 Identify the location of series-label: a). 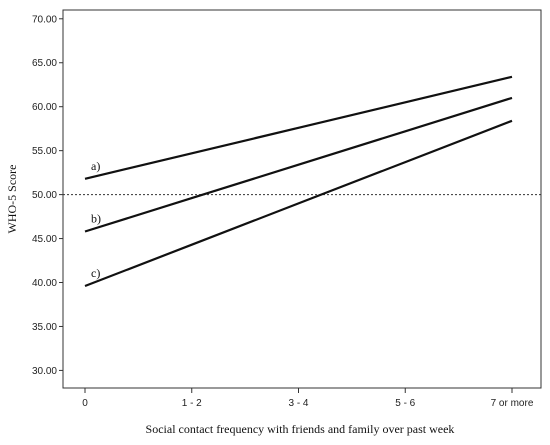
(95, 166).